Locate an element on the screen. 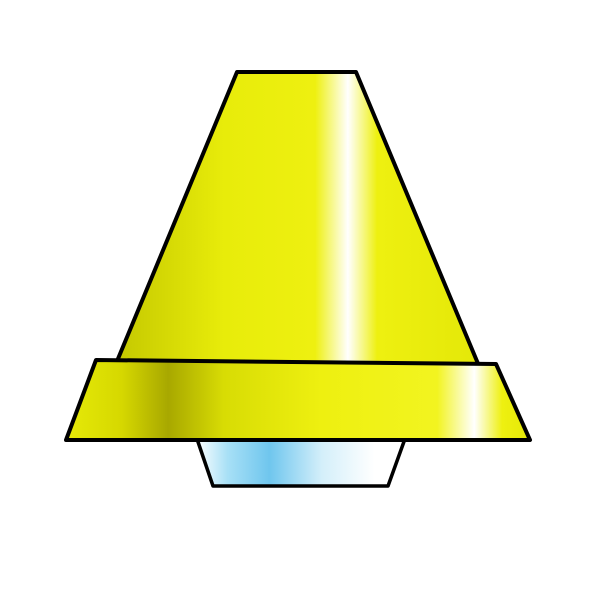  shade-rim-band is located at coordinates (298, 400).